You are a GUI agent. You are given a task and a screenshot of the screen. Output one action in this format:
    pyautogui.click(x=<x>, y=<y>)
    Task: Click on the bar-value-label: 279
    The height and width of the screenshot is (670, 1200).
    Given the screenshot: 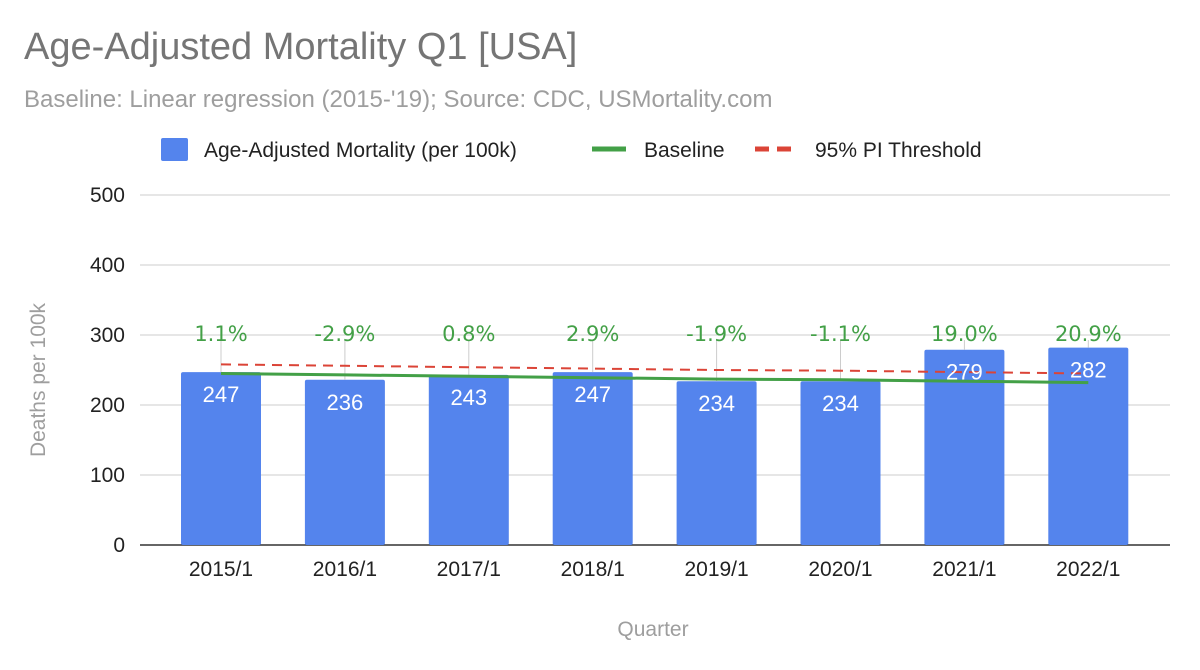 What is the action you would take?
    pyautogui.click(x=964, y=372)
    